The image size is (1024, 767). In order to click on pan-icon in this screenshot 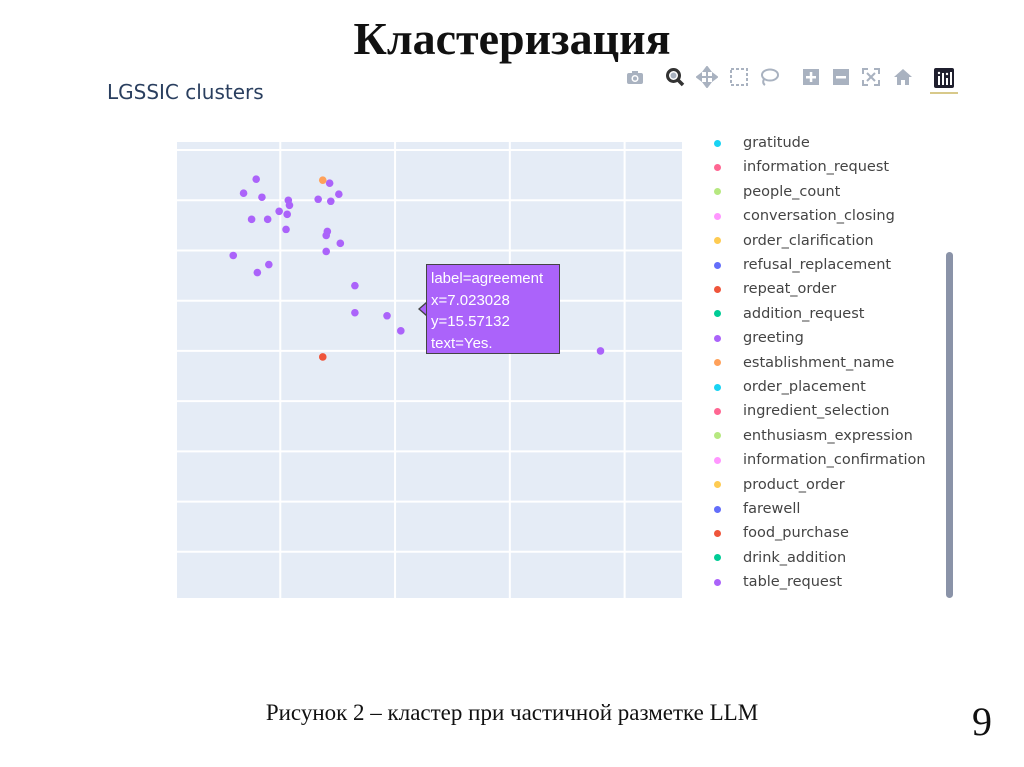, I will do `click(707, 77)`.